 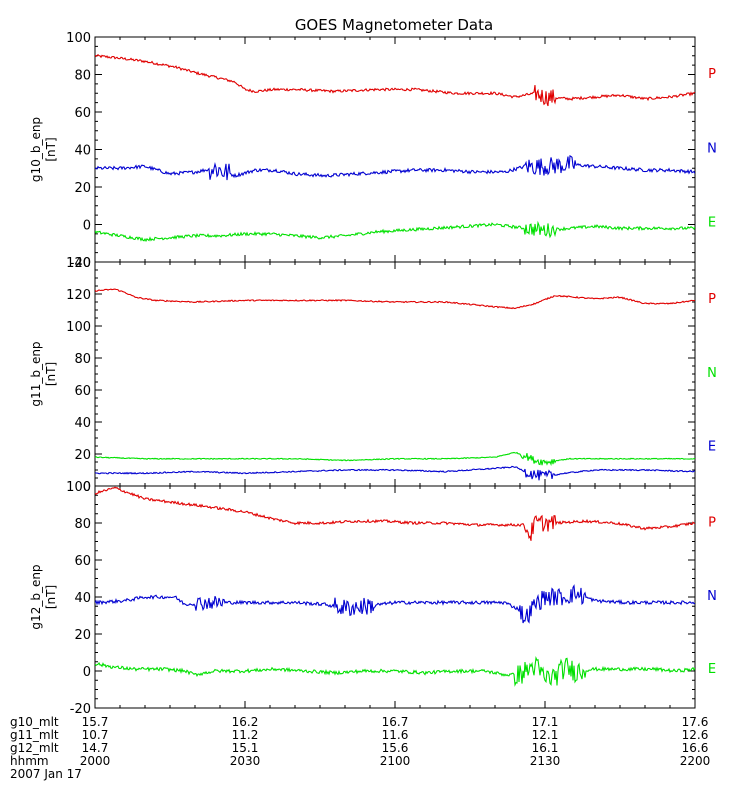 What do you see at coordinates (95, 748) in the screenshot?
I see `info-row-value: 14.7` at bounding box center [95, 748].